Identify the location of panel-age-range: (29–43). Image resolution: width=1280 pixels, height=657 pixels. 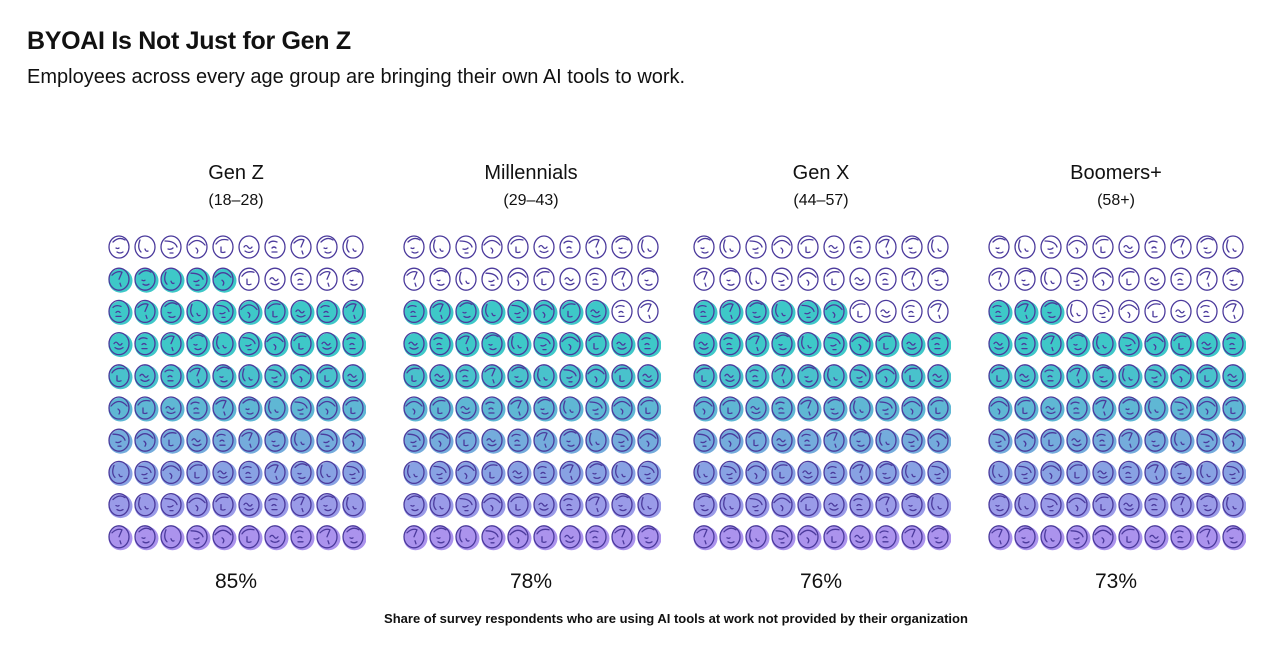
(531, 200).